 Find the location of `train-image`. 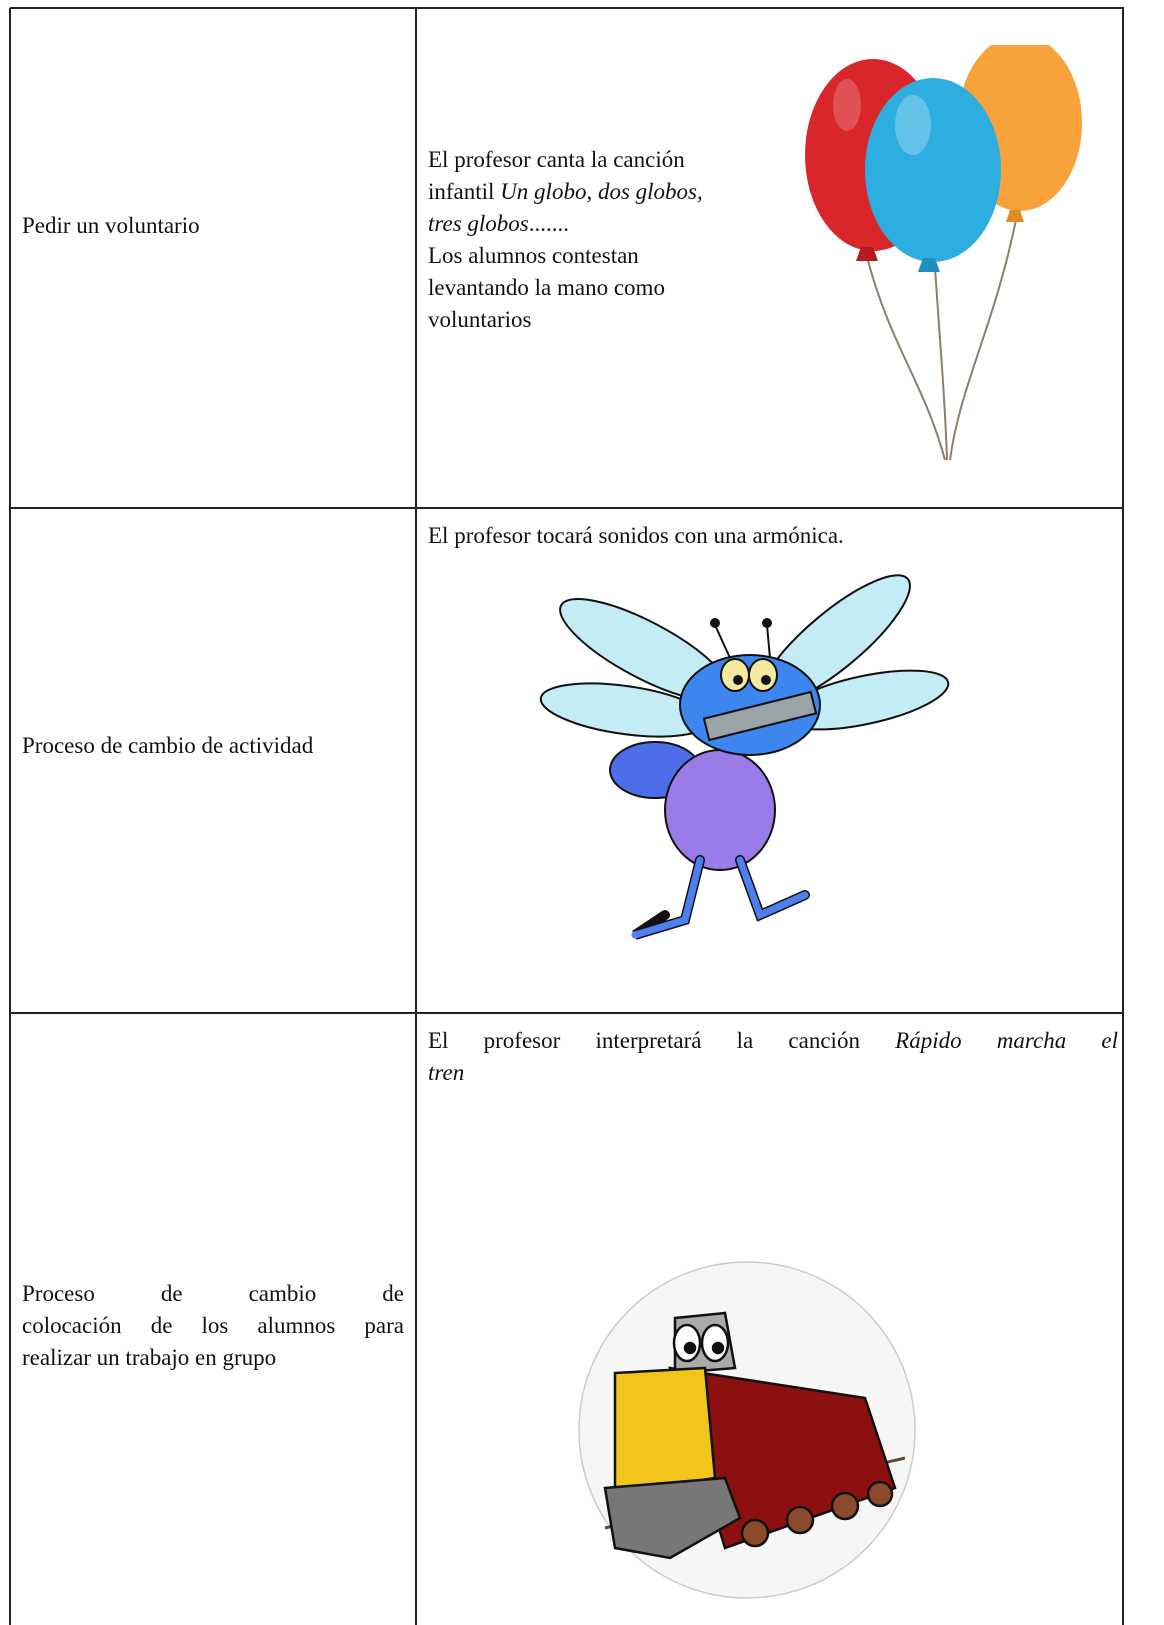

train-image is located at coordinates (747, 1430).